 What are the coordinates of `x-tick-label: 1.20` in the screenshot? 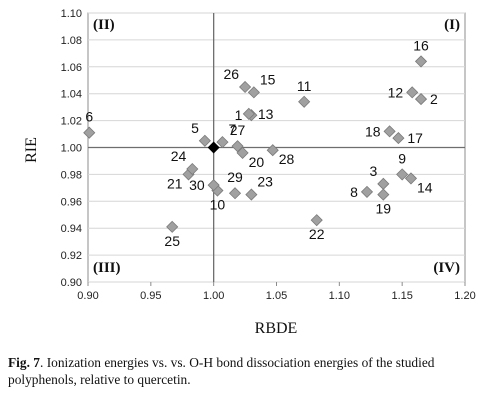 It's located at (464, 296).